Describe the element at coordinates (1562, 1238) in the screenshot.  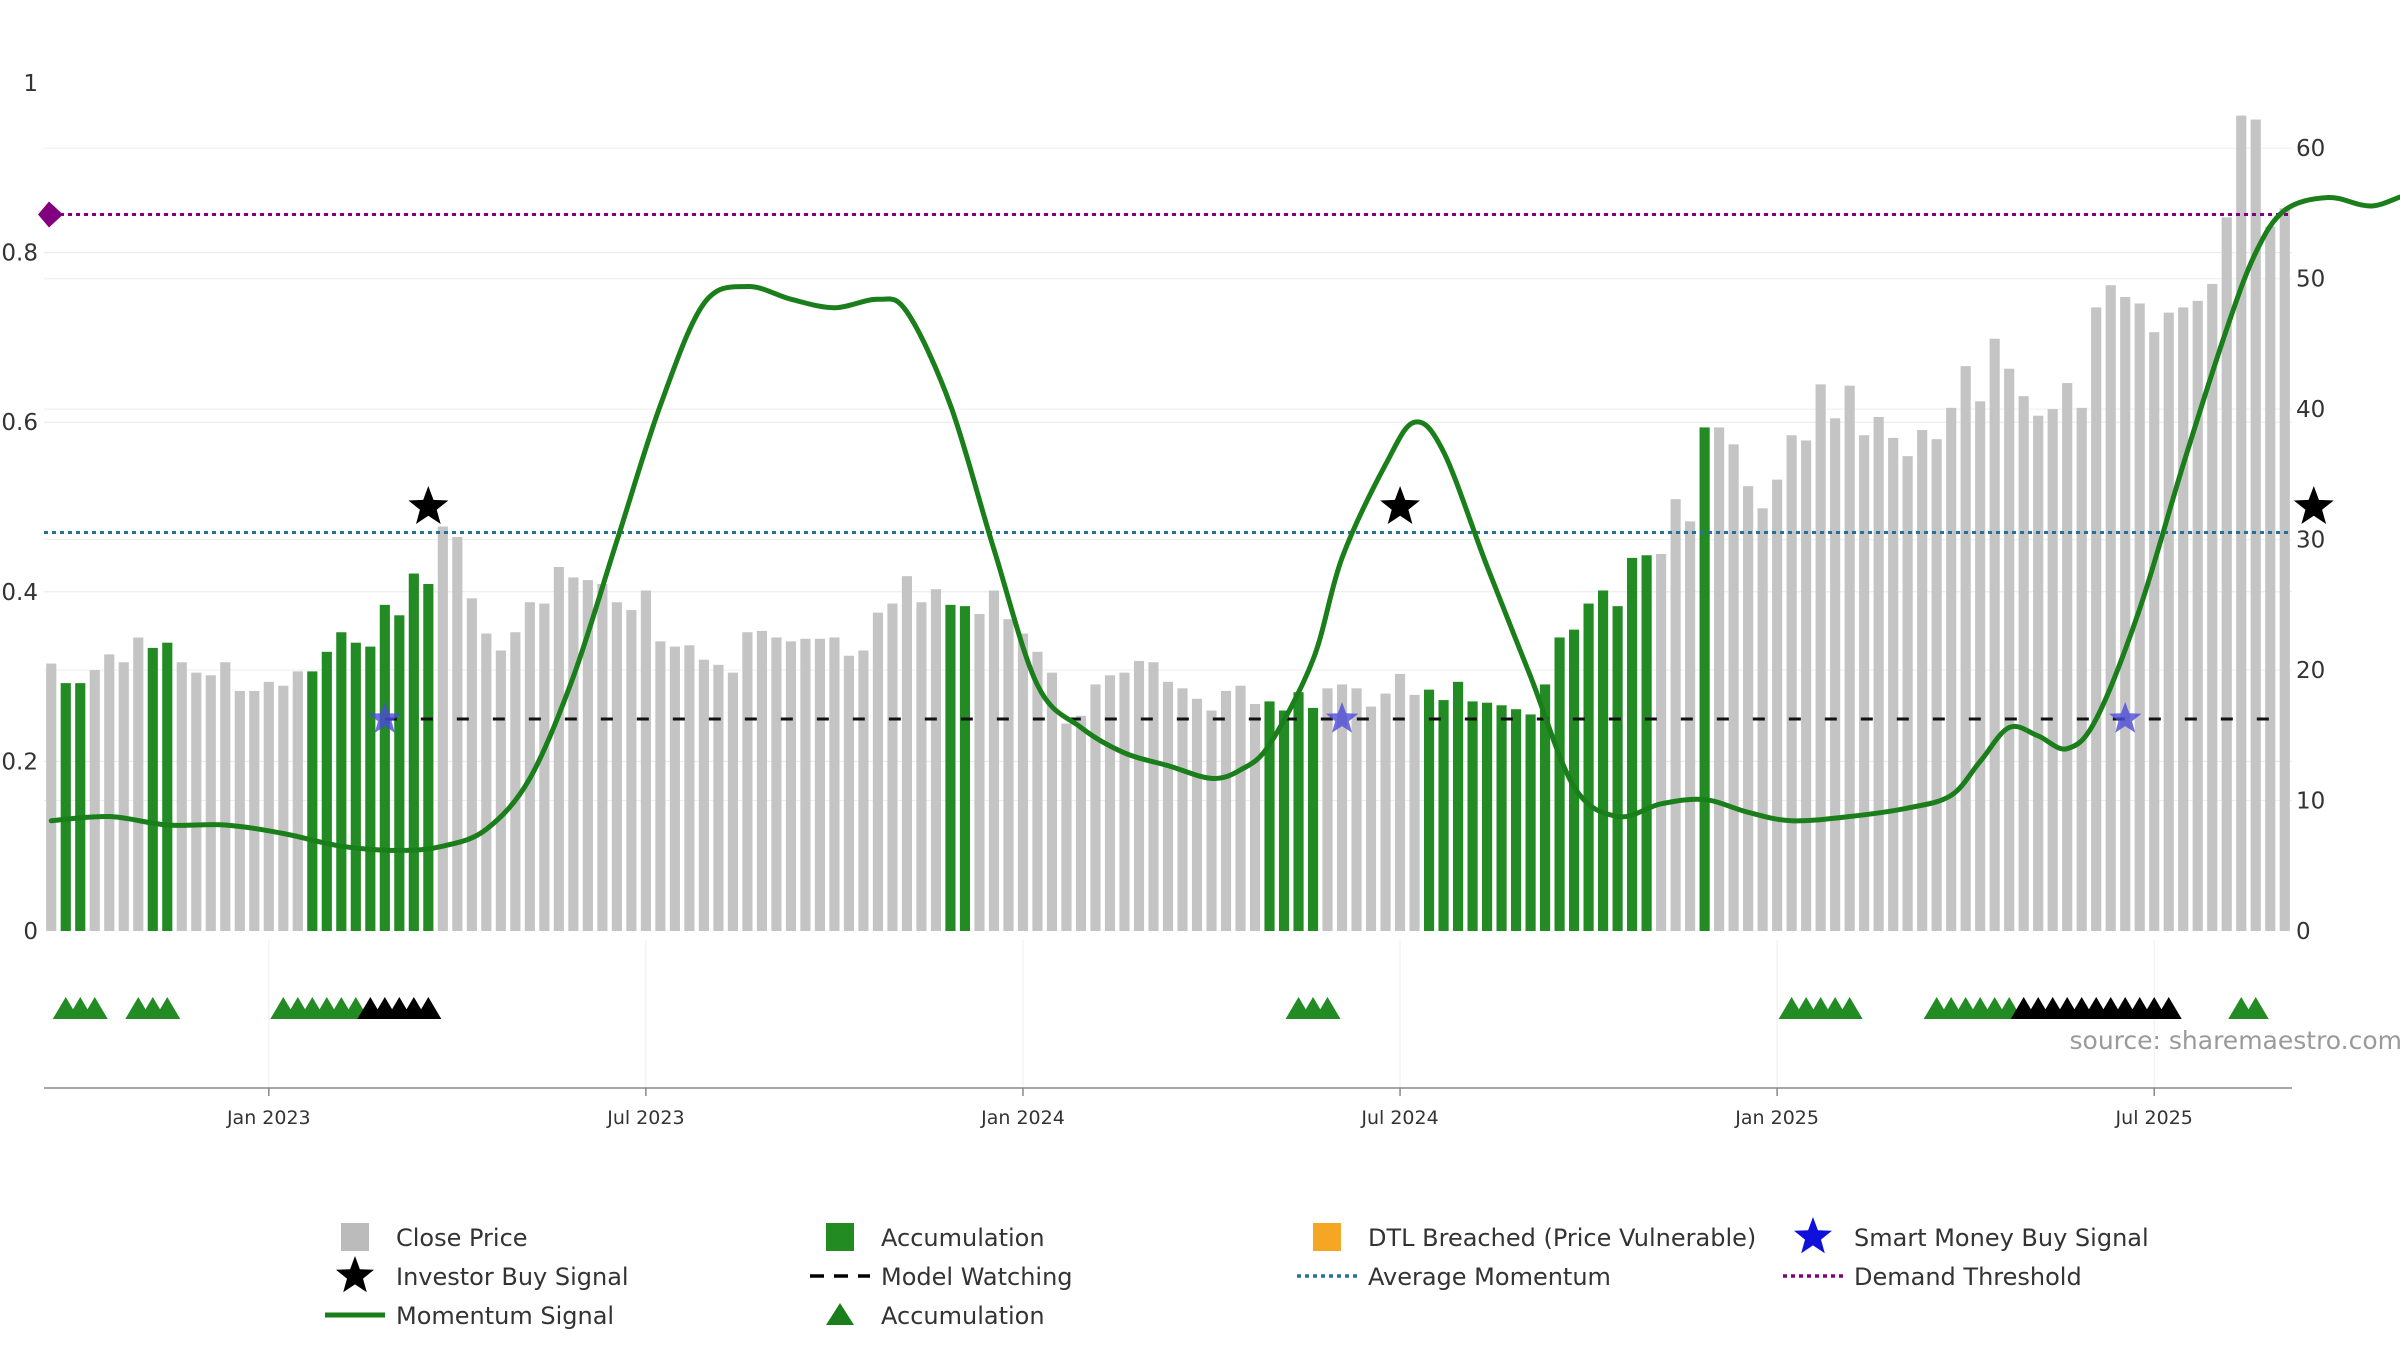
I see `legend-label: DTL Breached (Price Vulnerable)` at that location.